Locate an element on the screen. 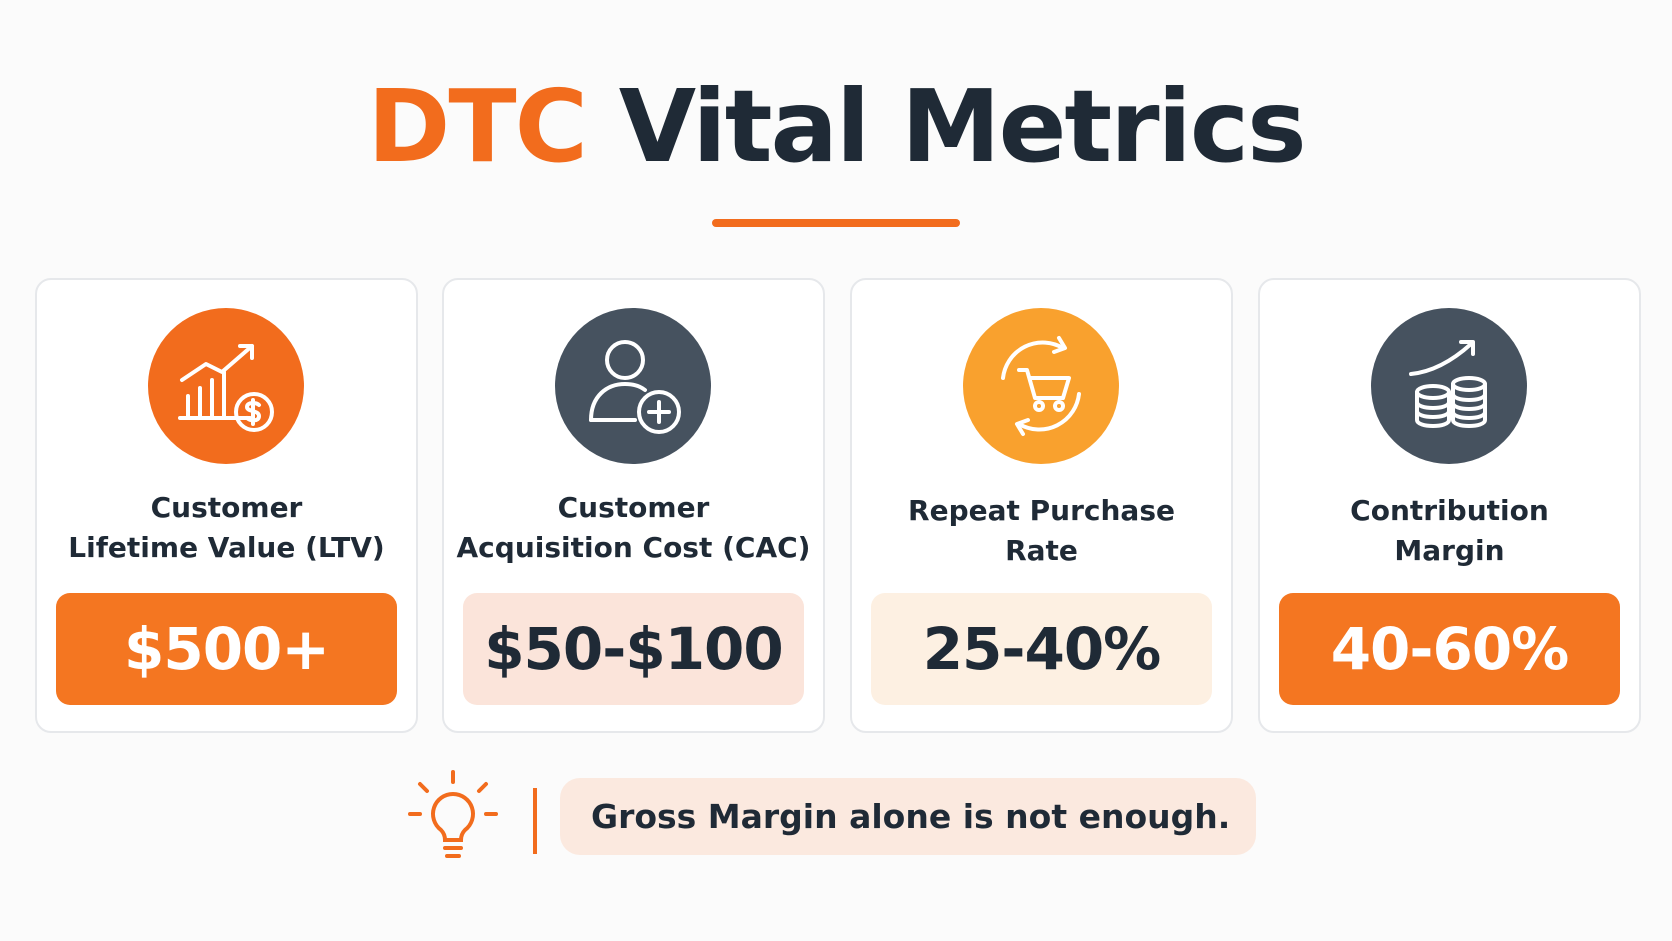 The height and width of the screenshot is (941, 1672). icon-repeat is located at coordinates (1041, 386).